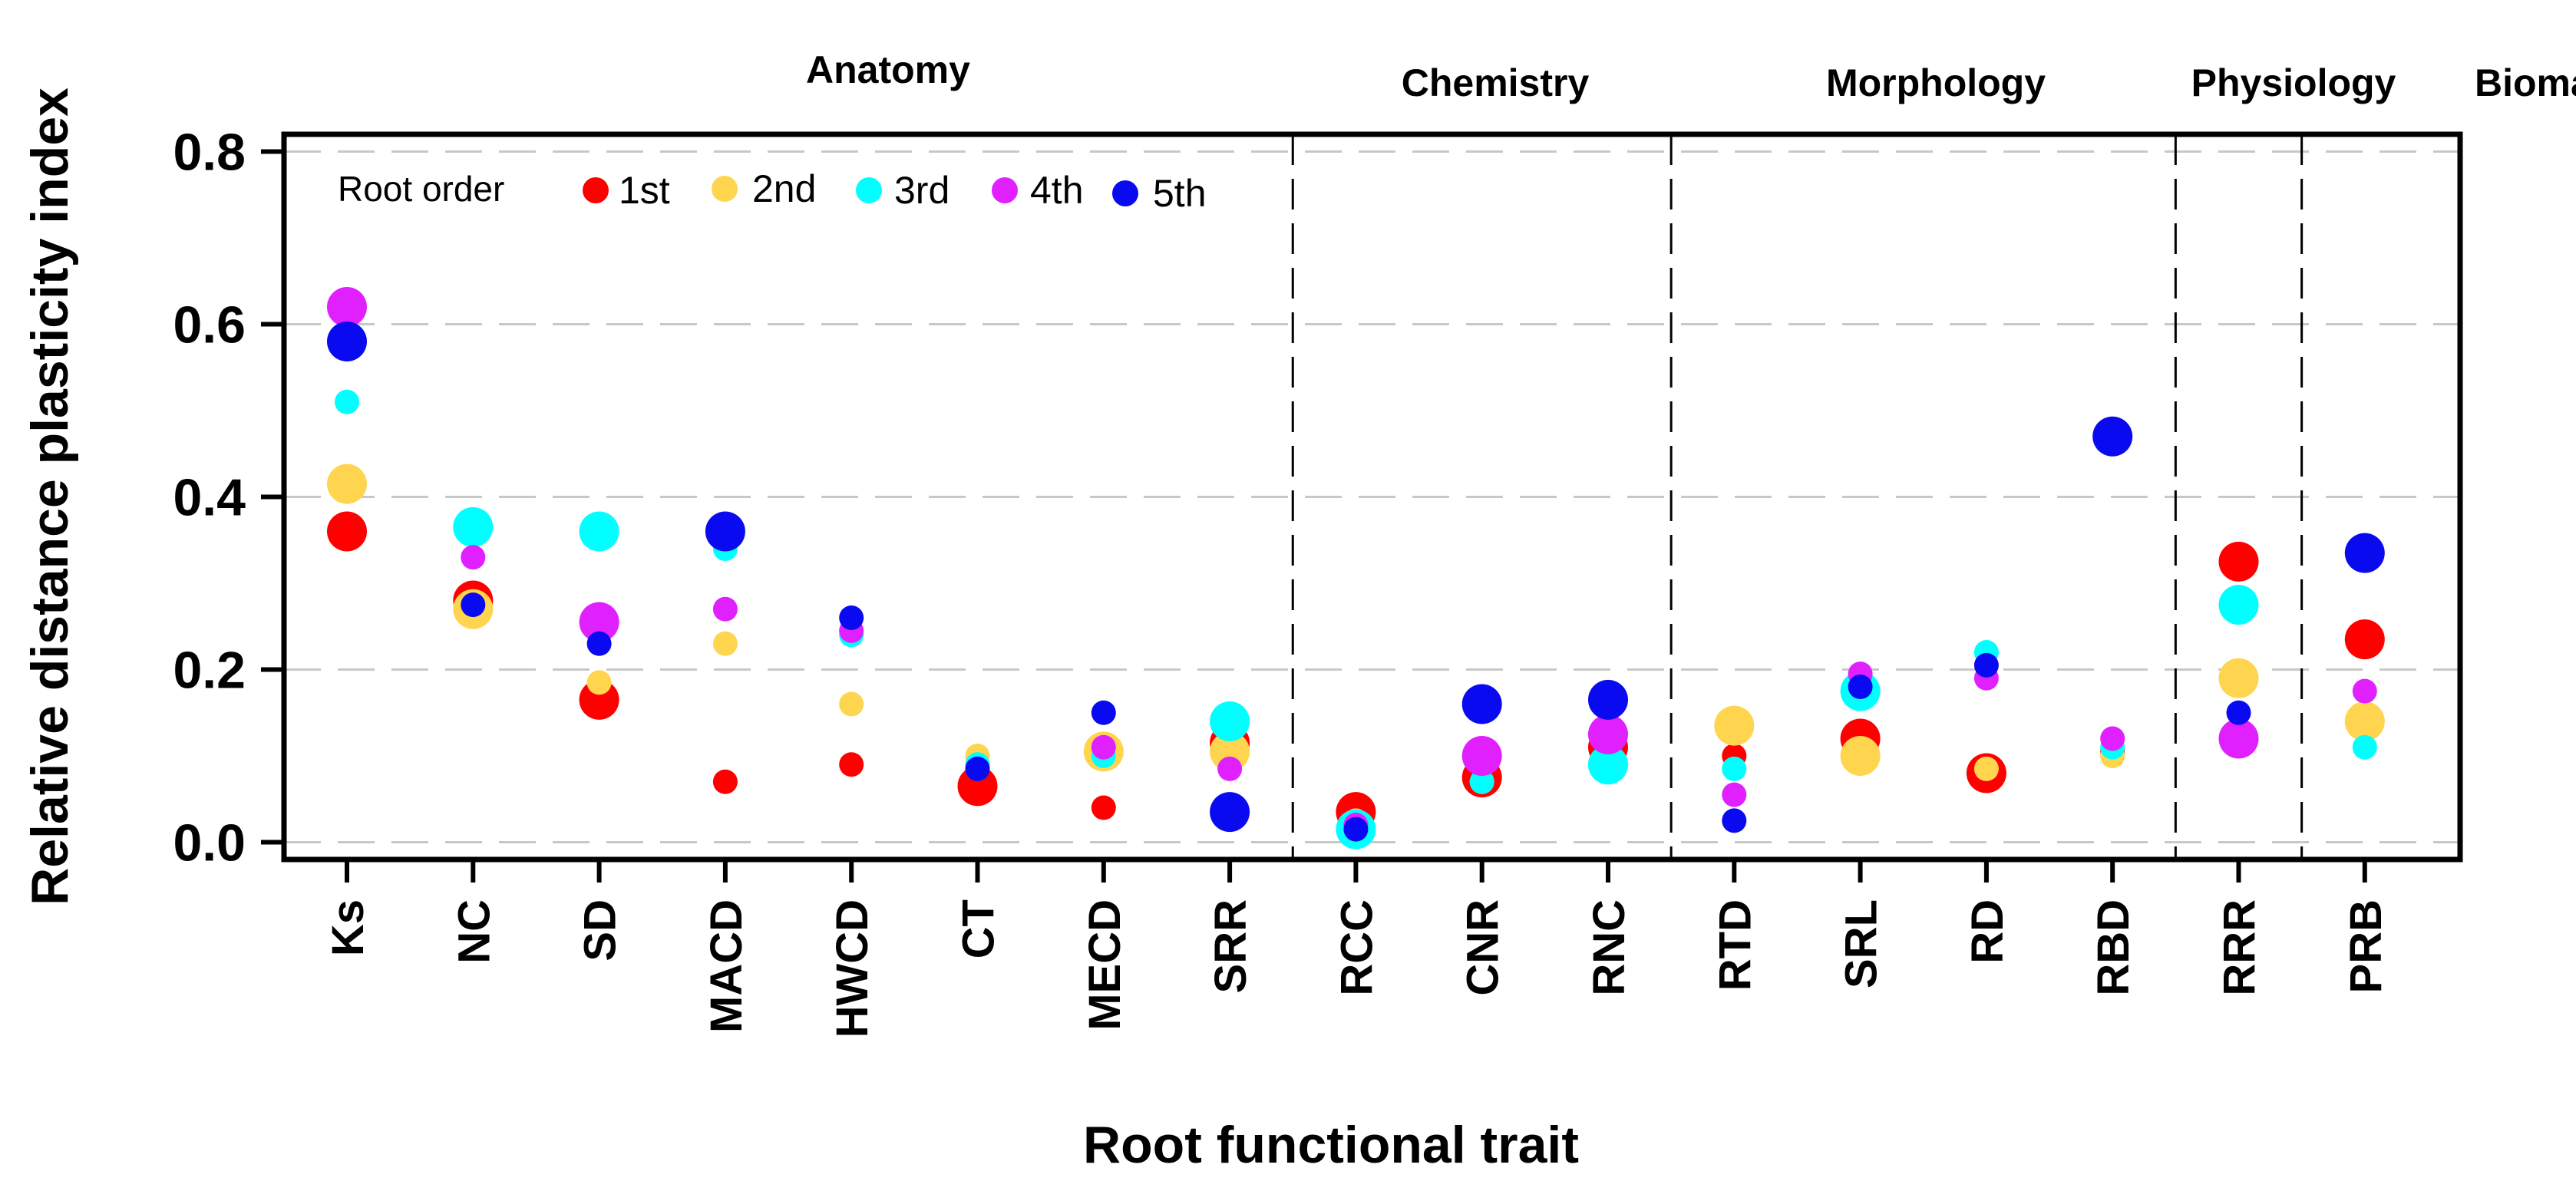 Image resolution: width=2576 pixels, height=1191 pixels. I want to click on x-tick-label: MACD, so click(726, 966).